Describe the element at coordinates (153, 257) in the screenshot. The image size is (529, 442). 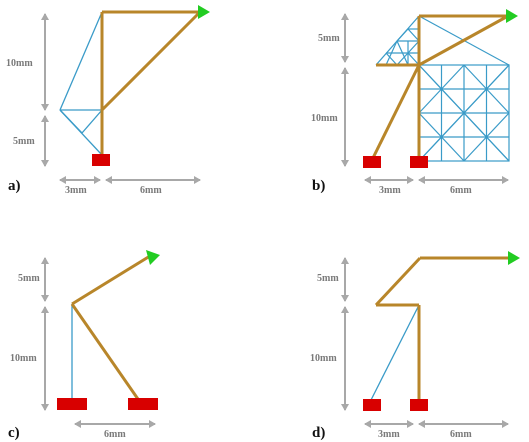
I see `load-arrow-c` at that location.